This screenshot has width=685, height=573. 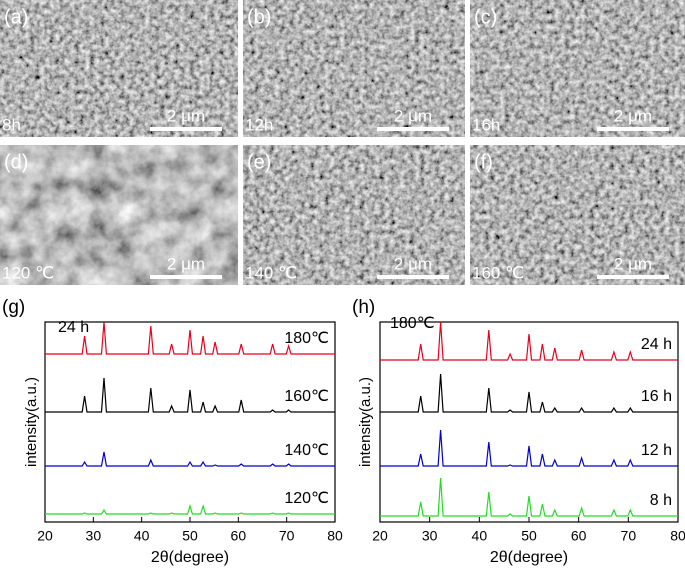 I want to click on image-caption: 12h, so click(x=259, y=124).